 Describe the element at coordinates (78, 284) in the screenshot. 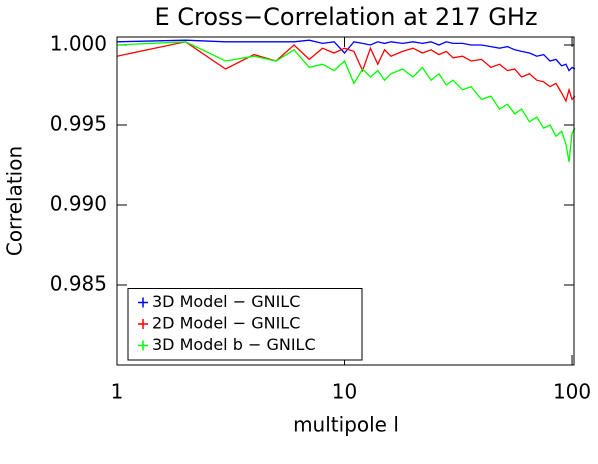

I see `y-tick-label: 0.985` at that location.